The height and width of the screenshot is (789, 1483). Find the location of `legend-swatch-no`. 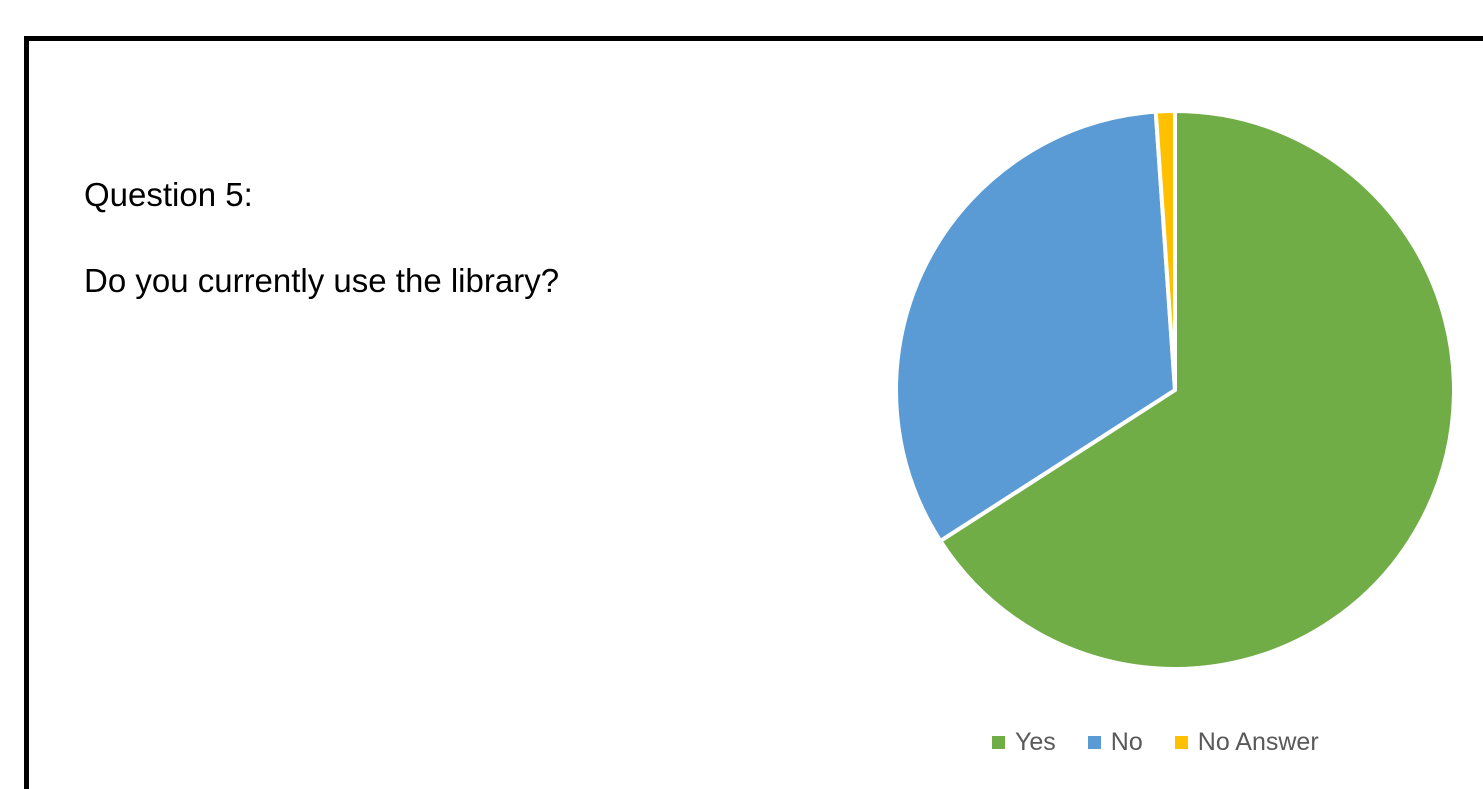

legend-swatch-no is located at coordinates (1094, 742).